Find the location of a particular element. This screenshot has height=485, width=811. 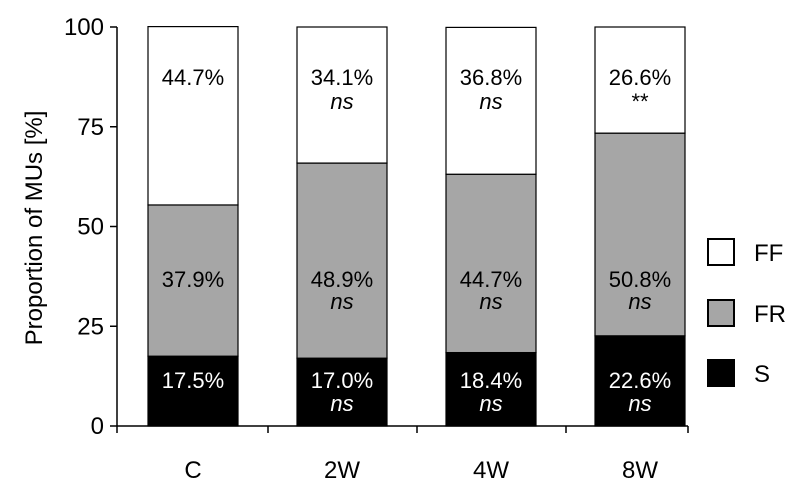

x-axis: C 2W 4W 8W is located at coordinates (402, 454).